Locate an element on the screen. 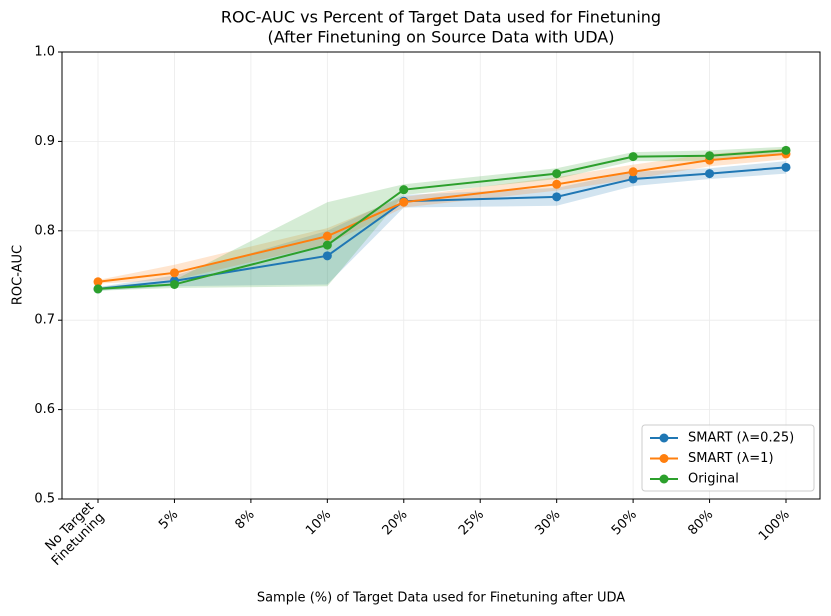 The width and height of the screenshot is (831, 616). legend-box is located at coordinates (728, 458).